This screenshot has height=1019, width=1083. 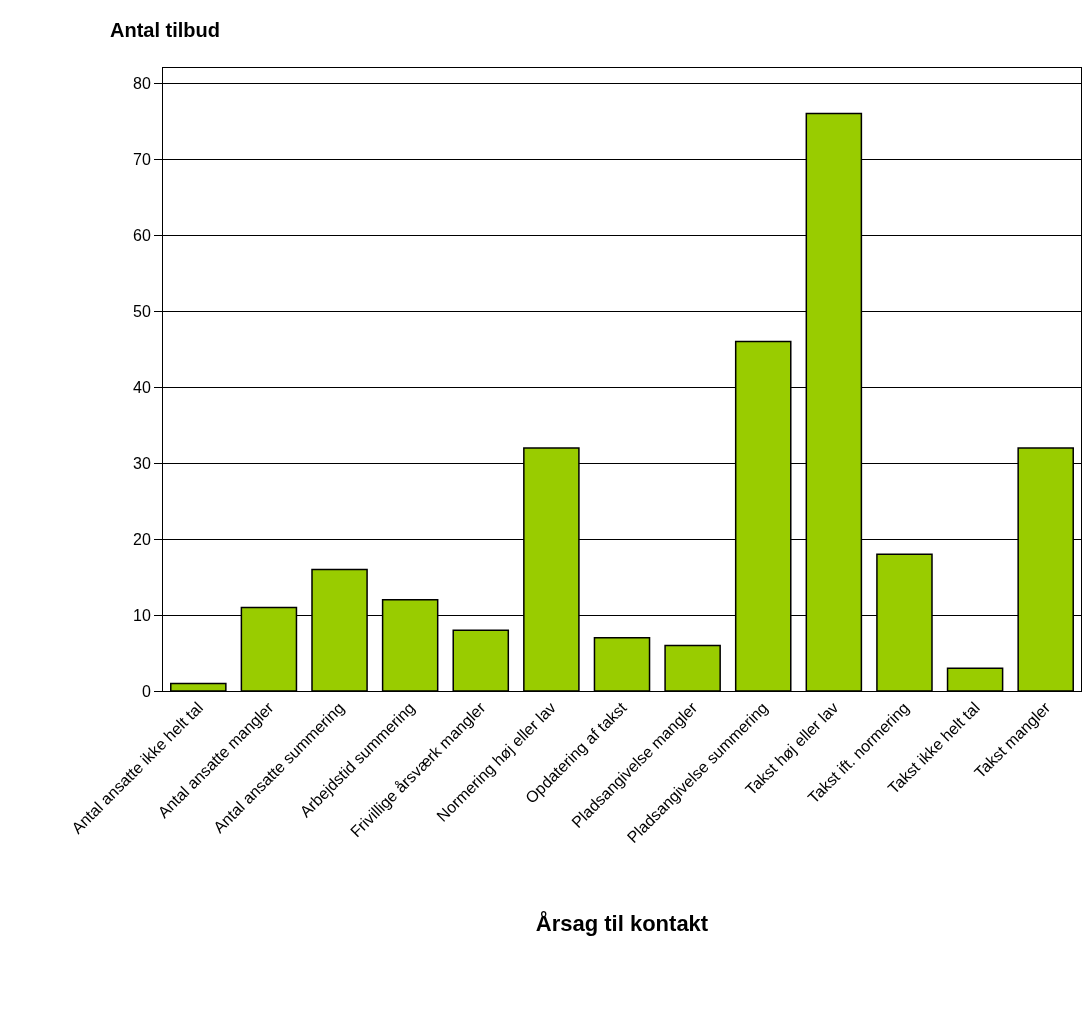 I want to click on y-tick-label: 30, so click(x=142, y=463).